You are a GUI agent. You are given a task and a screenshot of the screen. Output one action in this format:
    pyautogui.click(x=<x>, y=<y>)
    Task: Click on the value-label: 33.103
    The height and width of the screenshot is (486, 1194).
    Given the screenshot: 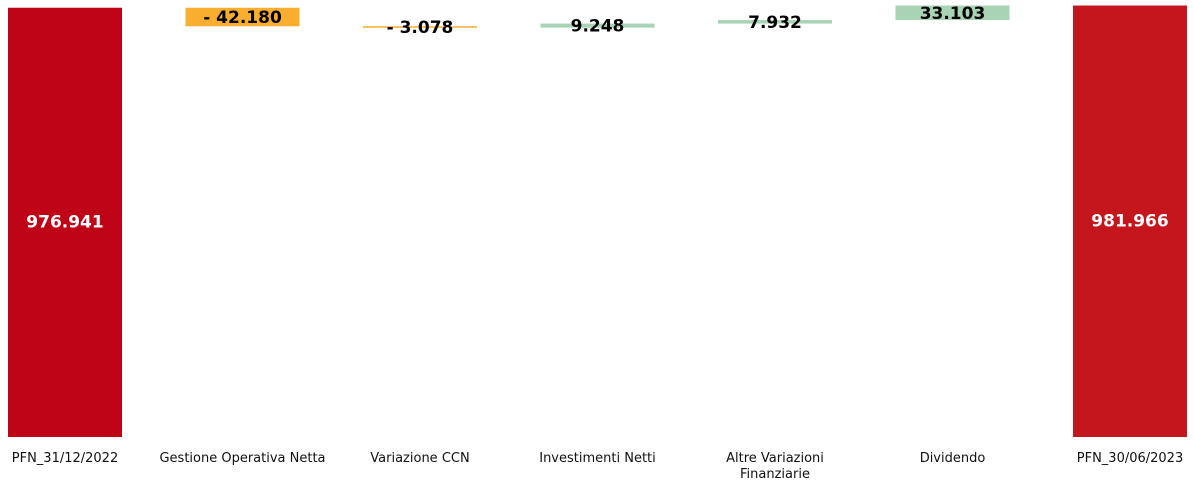 What is the action you would take?
    pyautogui.click(x=953, y=14)
    